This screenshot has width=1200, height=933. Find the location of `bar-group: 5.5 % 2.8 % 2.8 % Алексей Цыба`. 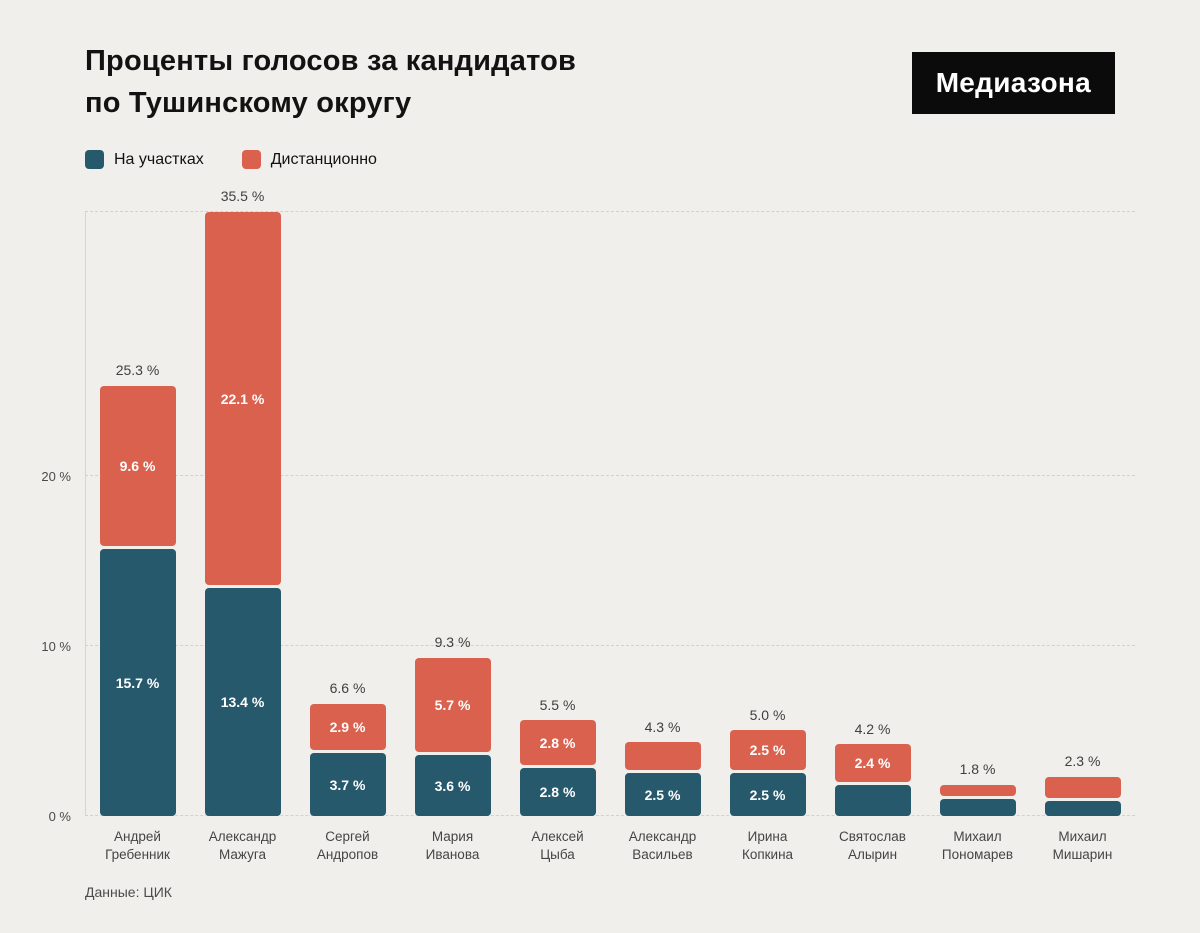

bar-group: 5.5 % 2.8 % 2.8 % Алексей Цыба is located at coordinates (557, 537).